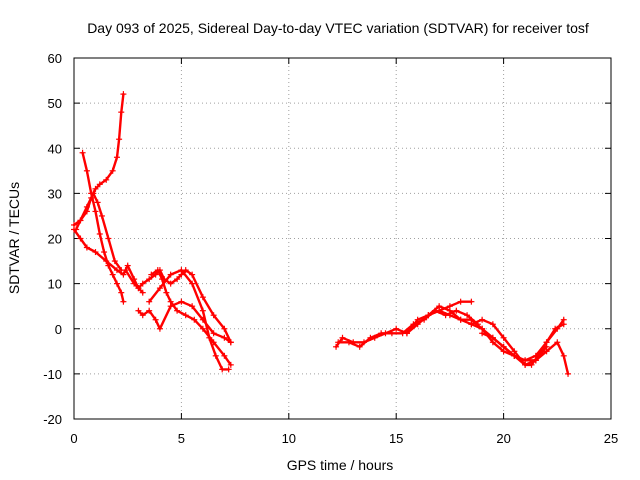 The width and height of the screenshot is (640, 480). I want to click on y-tick-label: -20, so click(52, 419).